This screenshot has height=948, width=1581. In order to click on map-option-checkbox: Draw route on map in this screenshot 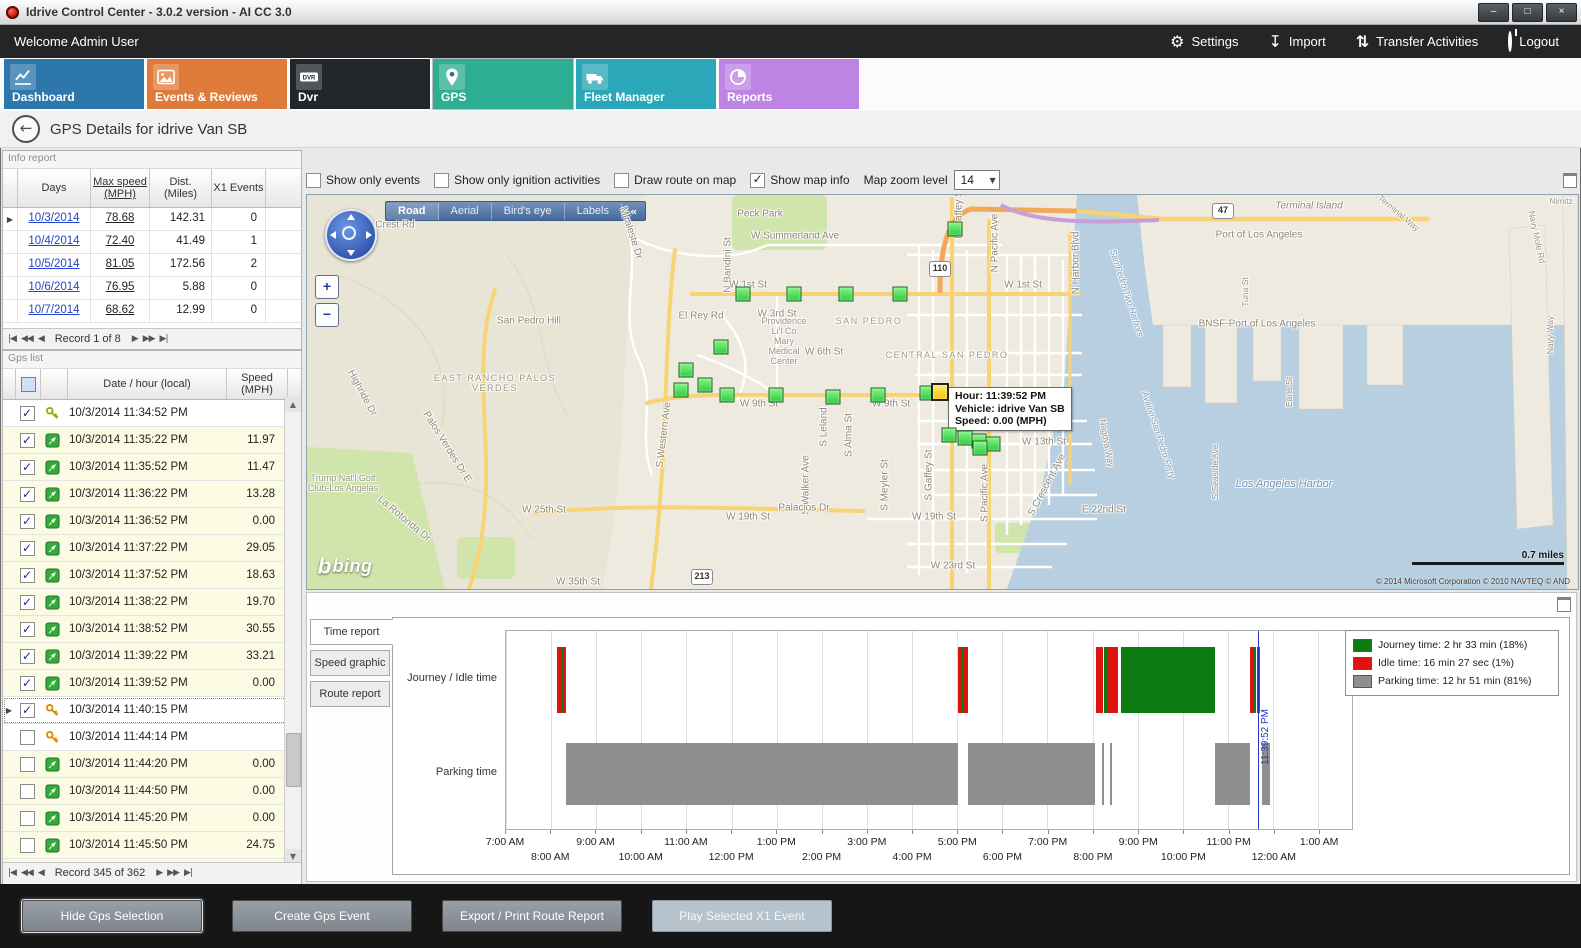, I will do `click(675, 180)`.